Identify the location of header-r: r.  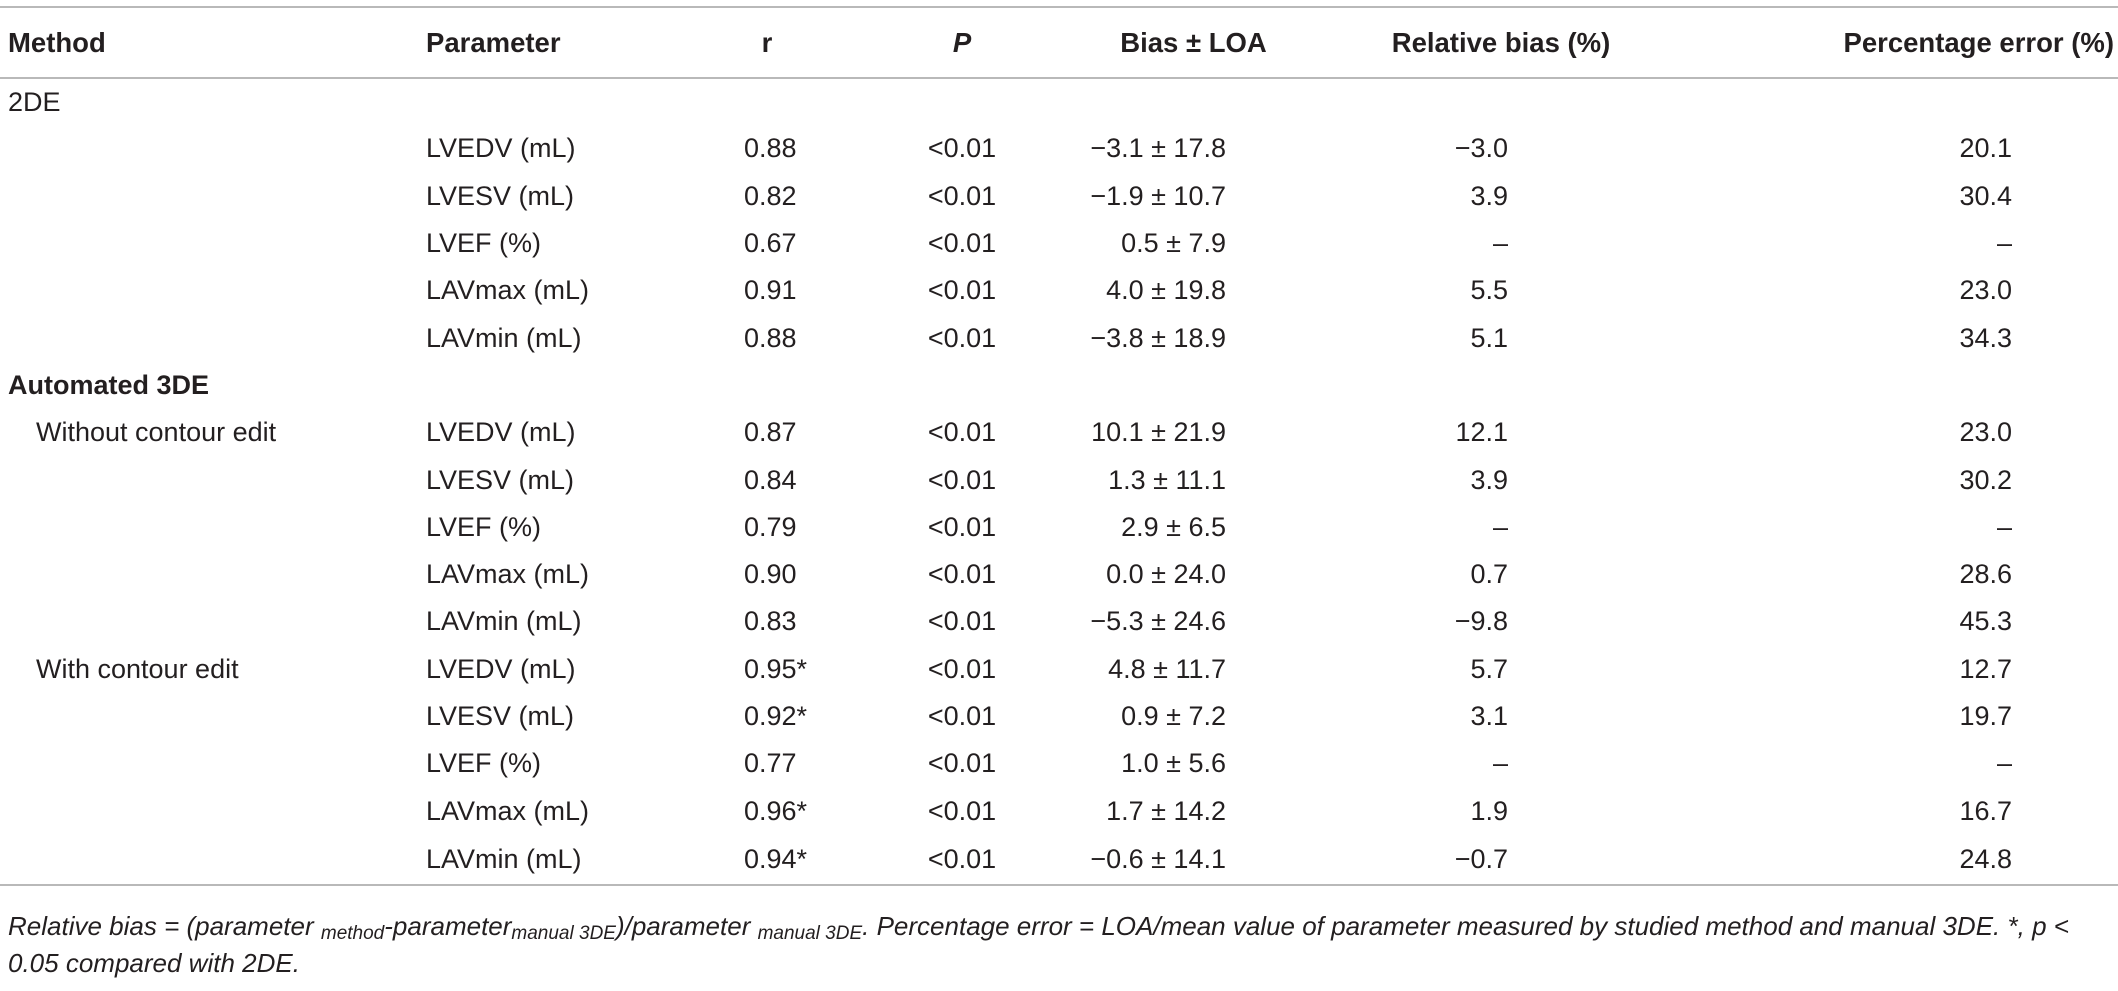
(767, 42).